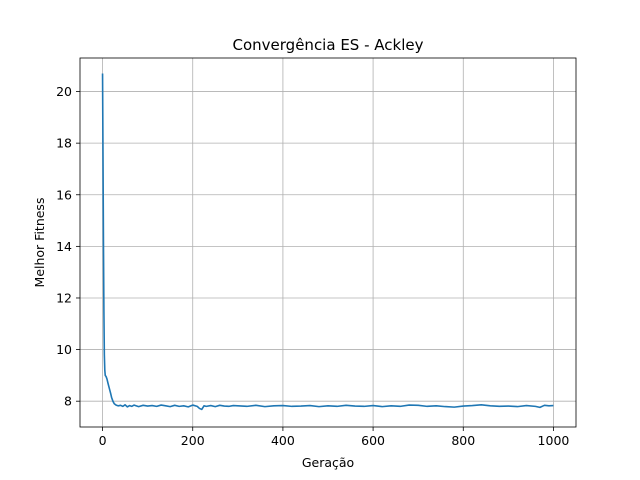 This screenshot has width=640, height=480. Describe the element at coordinates (103, 440) in the screenshot. I see `x-tick-label: 0` at that location.